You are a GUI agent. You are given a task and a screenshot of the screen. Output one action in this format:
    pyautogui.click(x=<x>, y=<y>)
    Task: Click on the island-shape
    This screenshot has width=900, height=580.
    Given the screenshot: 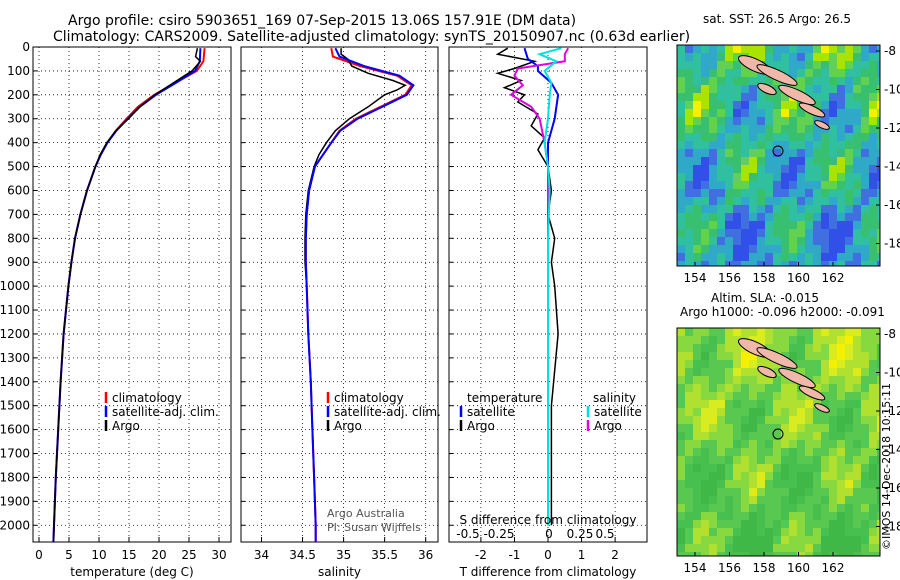 What is the action you would take?
    pyautogui.click(x=822, y=125)
    